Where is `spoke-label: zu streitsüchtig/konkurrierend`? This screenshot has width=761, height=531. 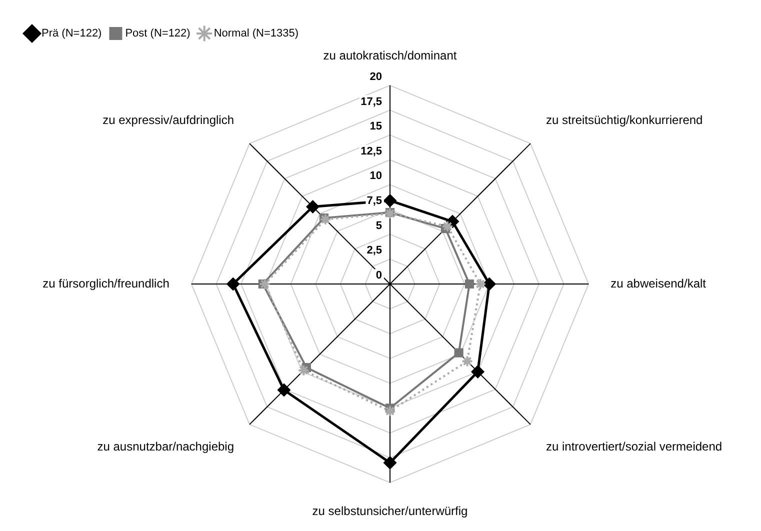 spoke-label: zu streitsüchtig/konkurrierend is located at coordinates (624, 120).